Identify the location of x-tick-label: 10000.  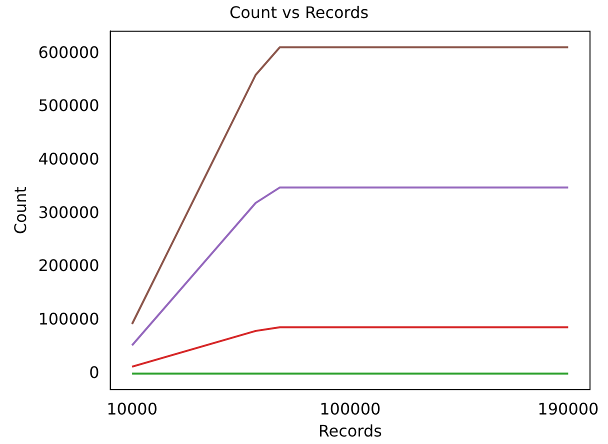
(132, 408).